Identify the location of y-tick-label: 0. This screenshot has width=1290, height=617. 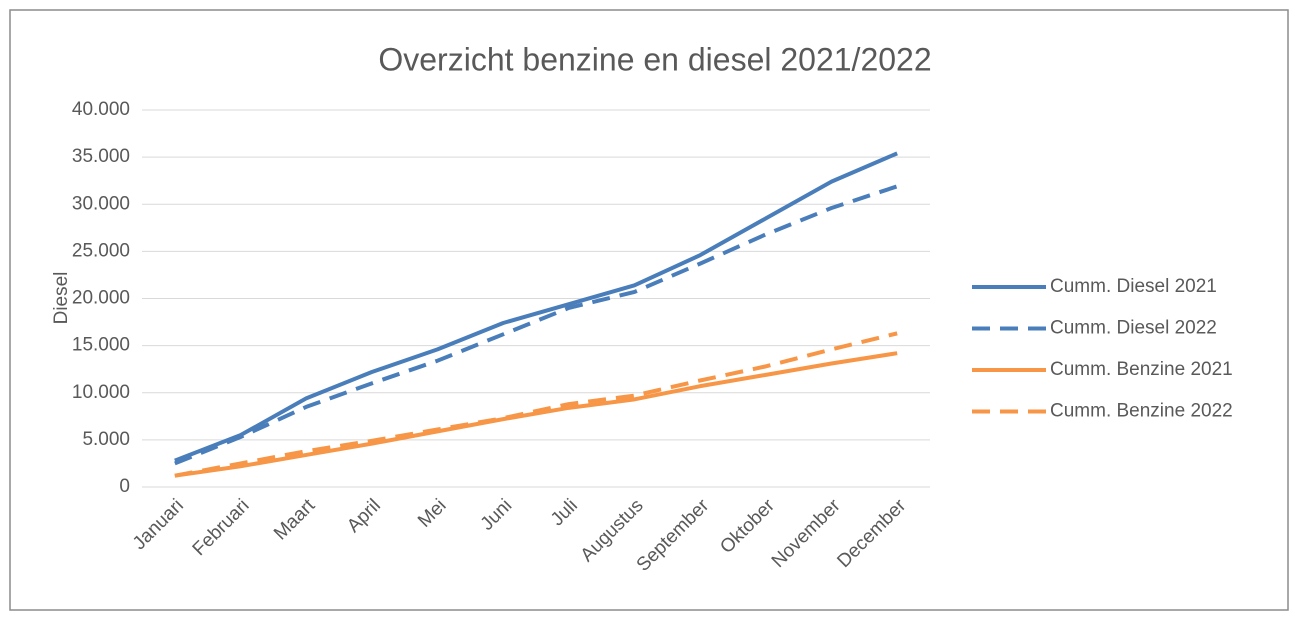
(124, 486).